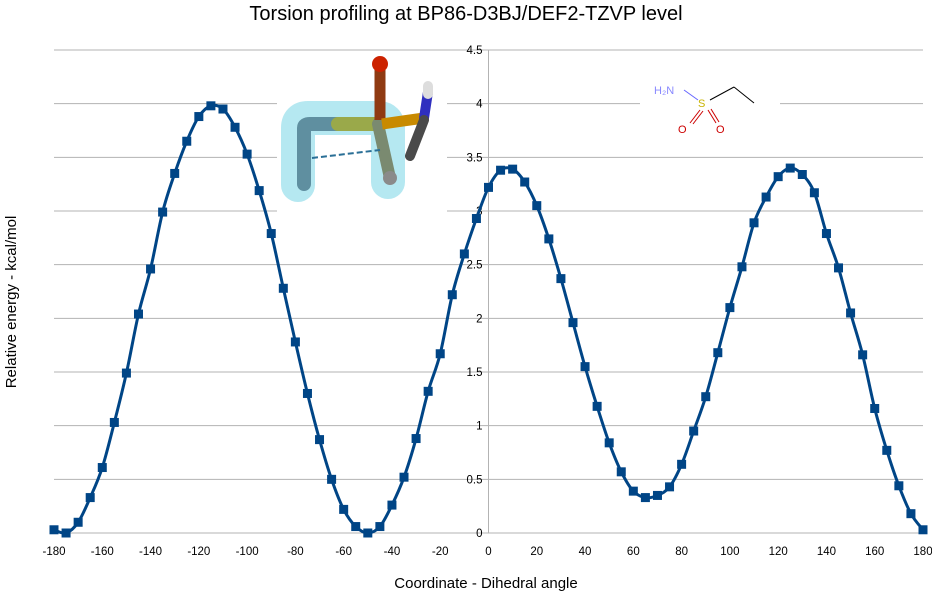 The width and height of the screenshot is (932, 596). What do you see at coordinates (475, 292) in the screenshot?
I see `y-axis-ticks: 00.511.522.533.544.5` at bounding box center [475, 292].